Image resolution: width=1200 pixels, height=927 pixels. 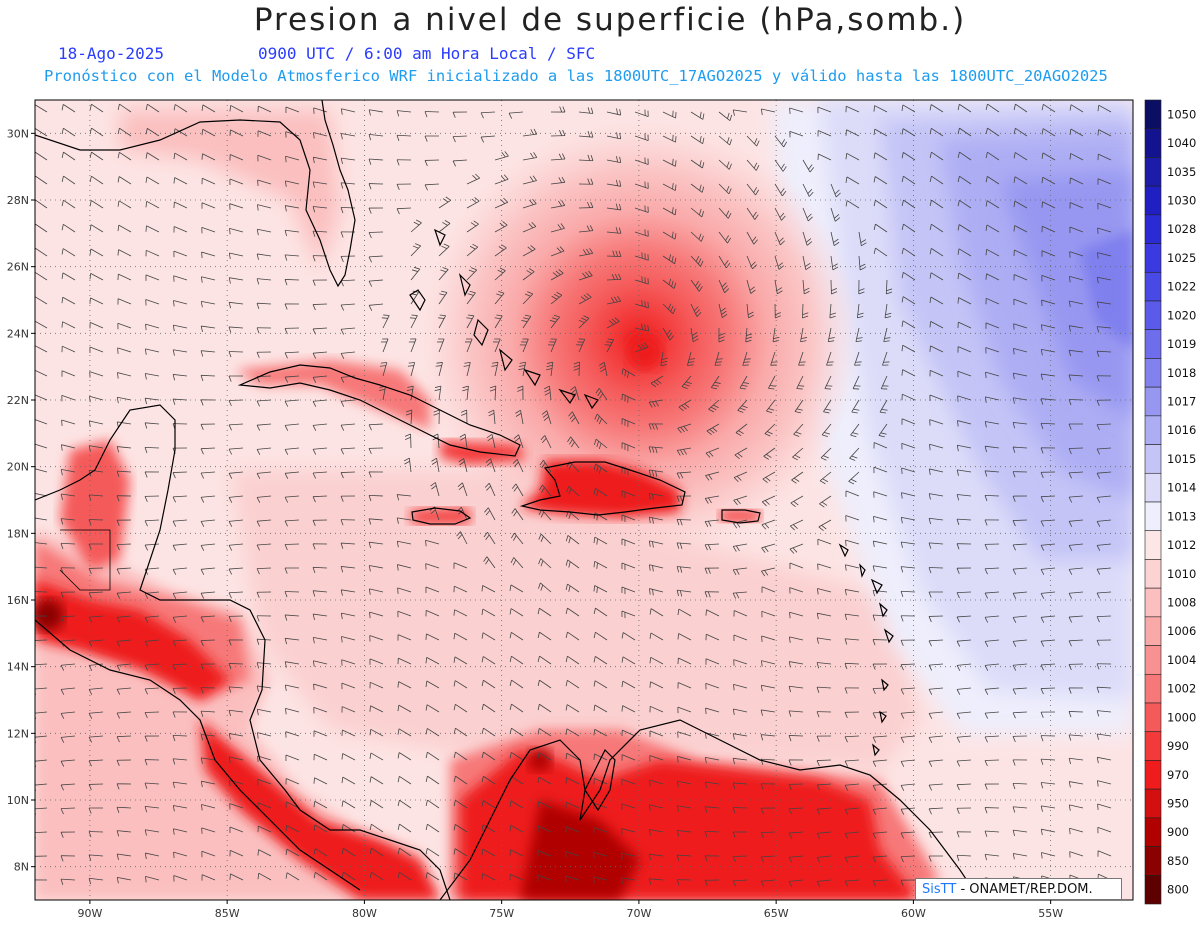 What do you see at coordinates (227, 913) in the screenshot?
I see `lon-tick-label: 85W` at bounding box center [227, 913].